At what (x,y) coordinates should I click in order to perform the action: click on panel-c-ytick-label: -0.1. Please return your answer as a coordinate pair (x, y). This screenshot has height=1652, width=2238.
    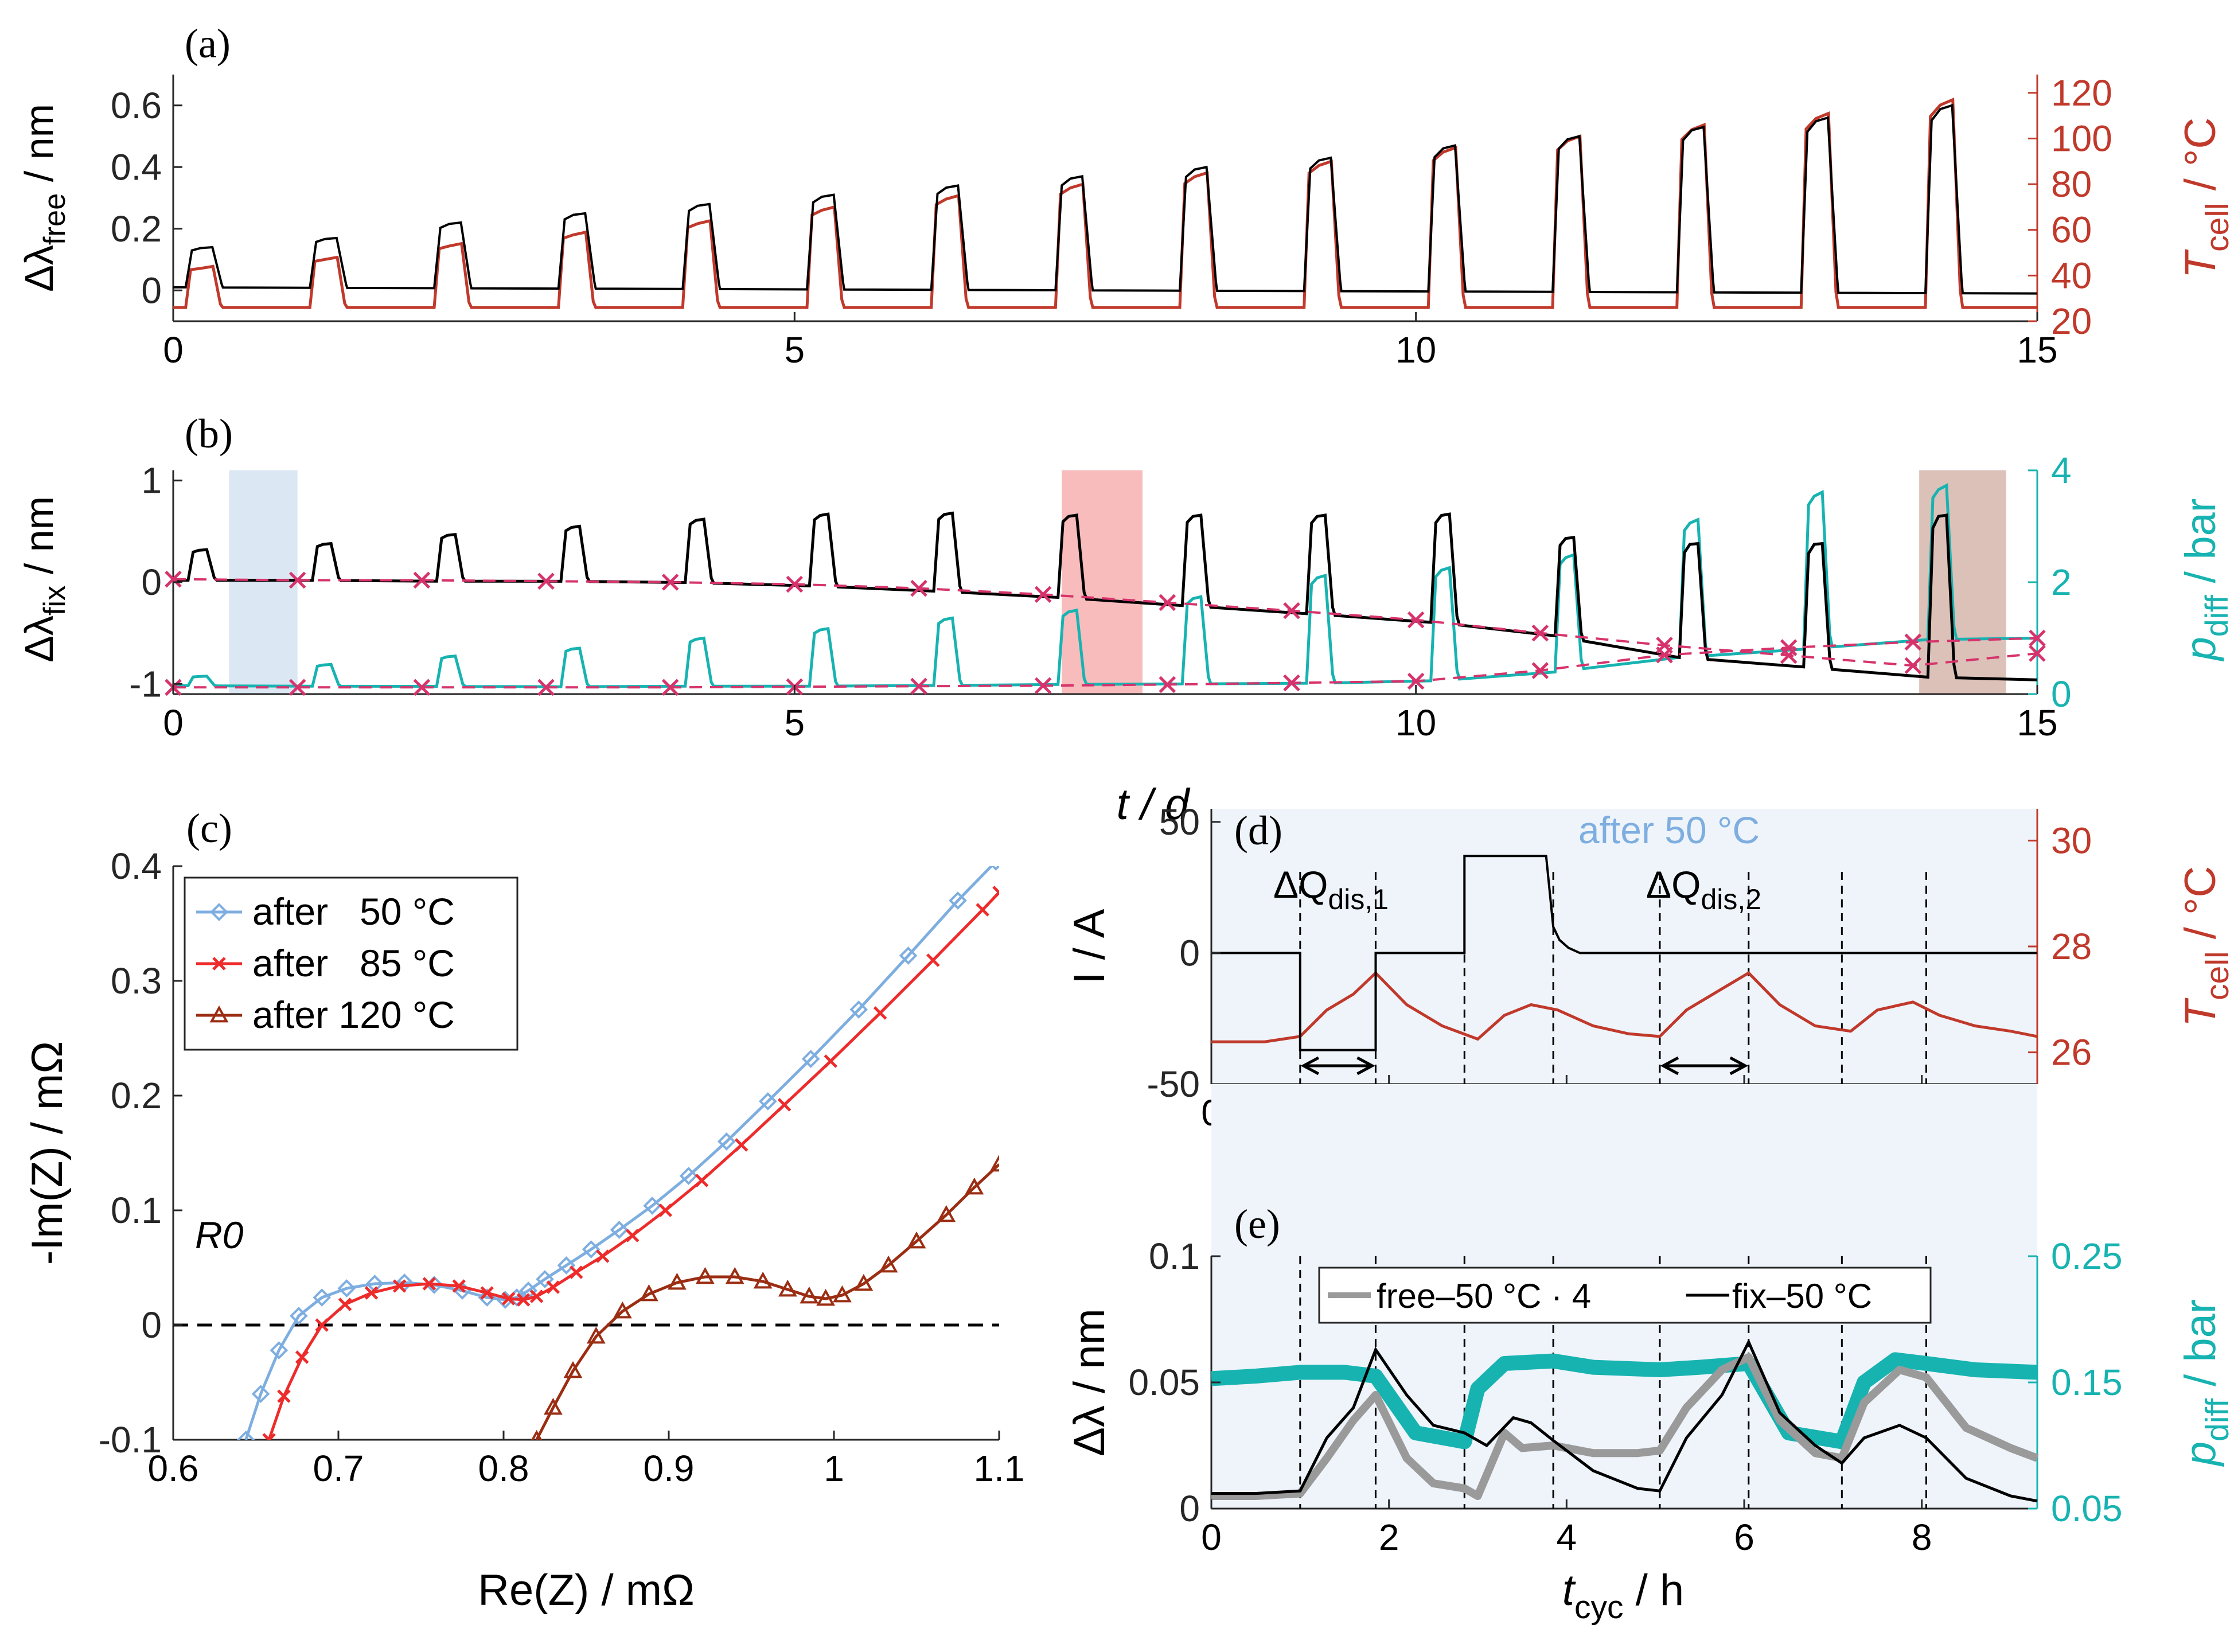
    Looking at the image, I should click on (130, 1439).